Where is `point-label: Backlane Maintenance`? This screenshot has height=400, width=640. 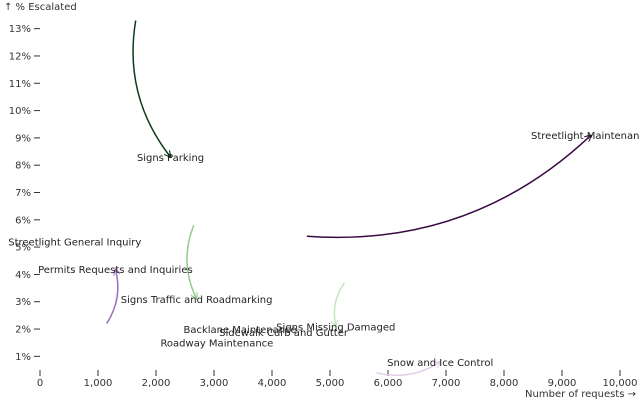 point-label: Backlane Maintenance is located at coordinates (239, 330).